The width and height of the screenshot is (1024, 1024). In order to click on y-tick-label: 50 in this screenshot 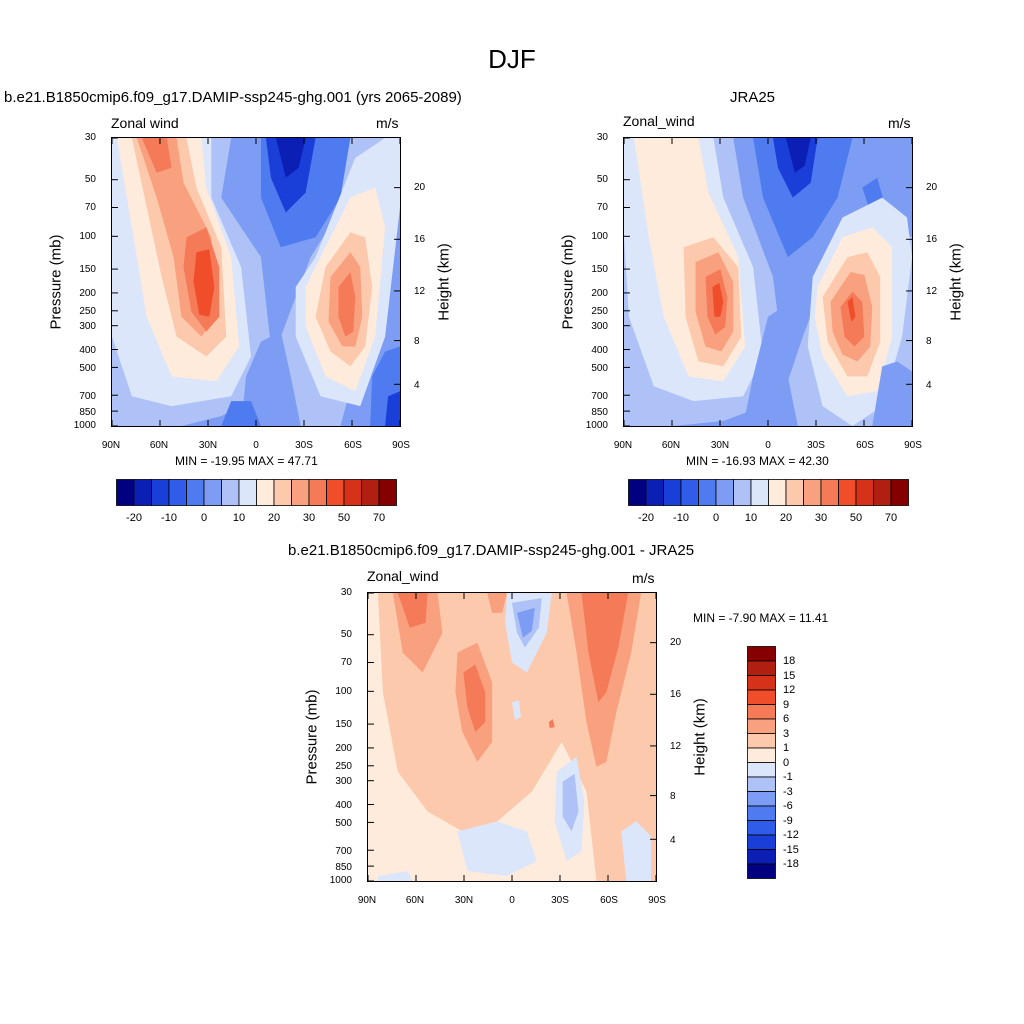, I will do `click(602, 179)`.